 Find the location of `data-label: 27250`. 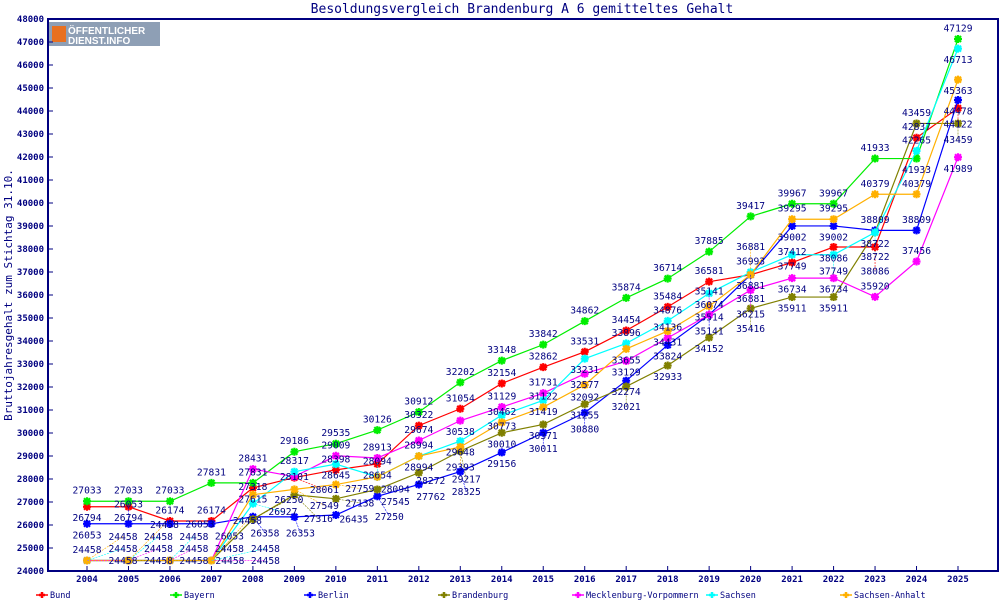

data-label: 27250 is located at coordinates (389, 517).